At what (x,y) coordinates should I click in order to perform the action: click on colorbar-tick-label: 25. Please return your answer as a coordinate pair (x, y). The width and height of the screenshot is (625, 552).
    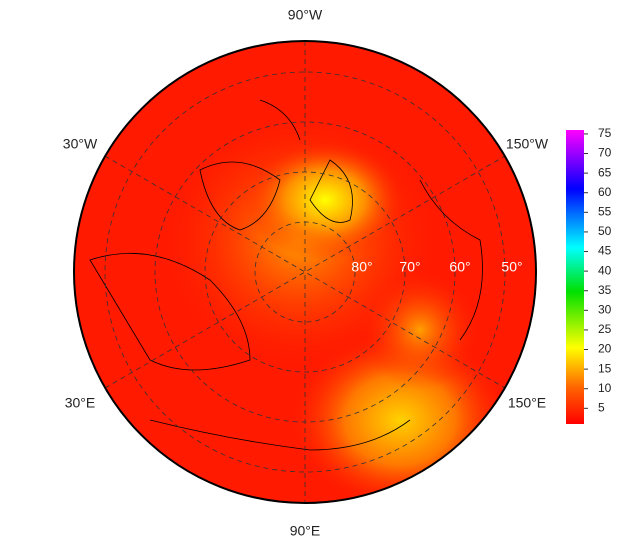
    Looking at the image, I should click on (605, 329).